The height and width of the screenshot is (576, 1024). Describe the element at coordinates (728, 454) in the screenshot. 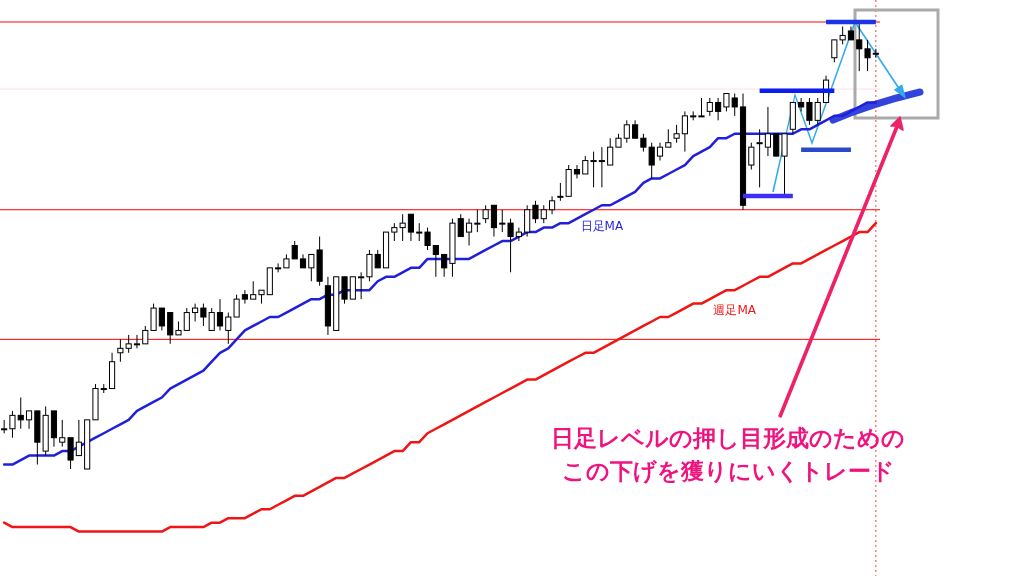

I see `annotation: 日足レベルの押し目形成のためのこの下げを獲りにいくトレード` at that location.